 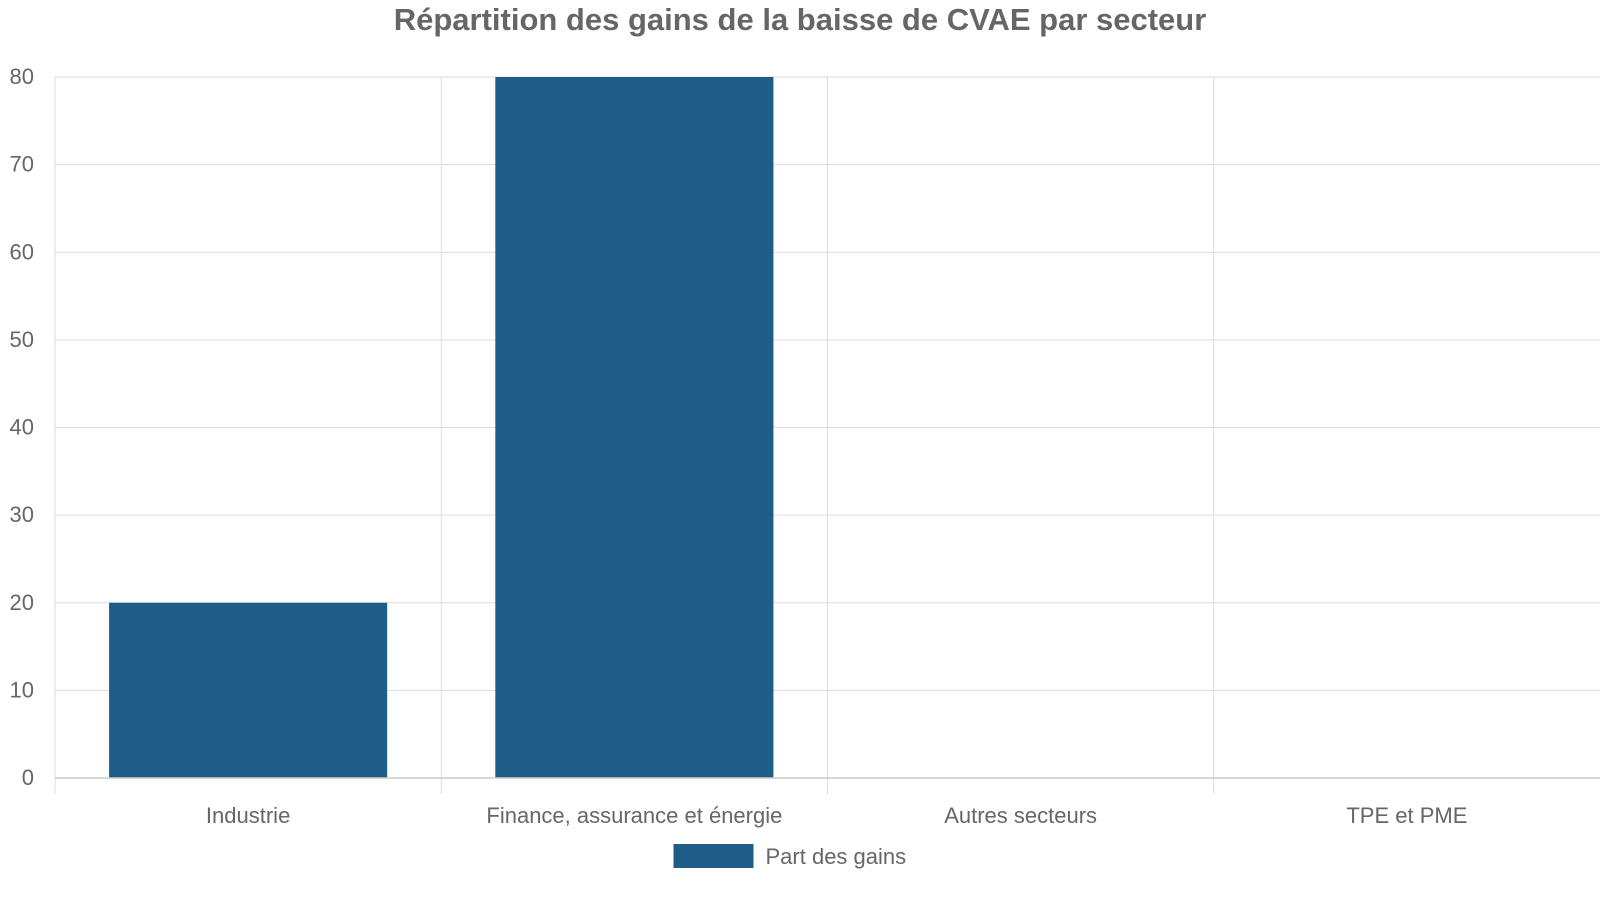 I want to click on y-tick-label: 30, so click(x=22, y=514).